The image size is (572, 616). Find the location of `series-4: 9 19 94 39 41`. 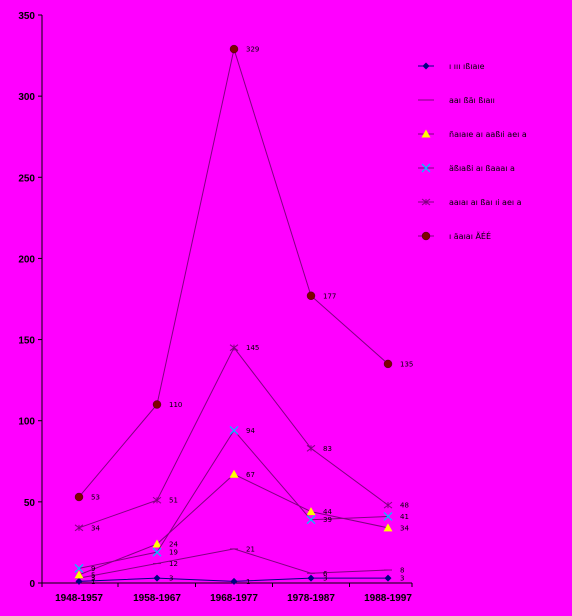

series-4: 9 19 94 39 41 is located at coordinates (241, 499).